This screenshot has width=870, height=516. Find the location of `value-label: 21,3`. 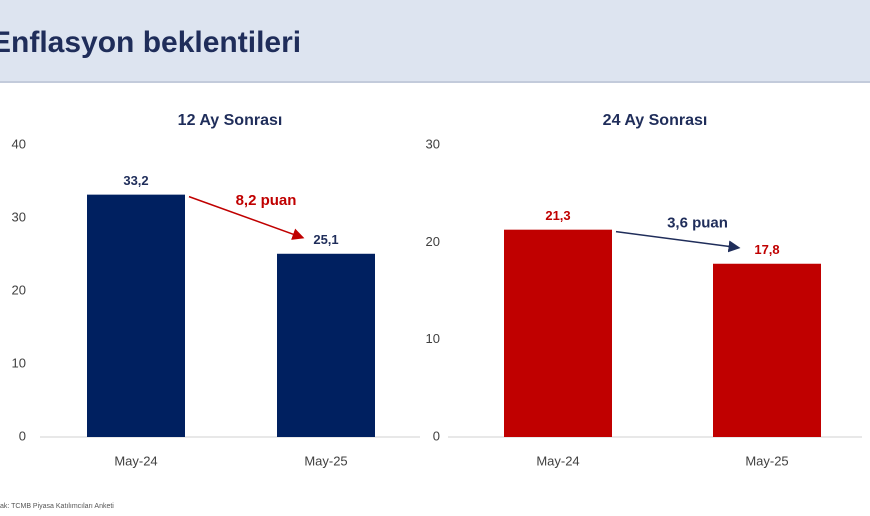

value-label: 21,3 is located at coordinates (557, 215).